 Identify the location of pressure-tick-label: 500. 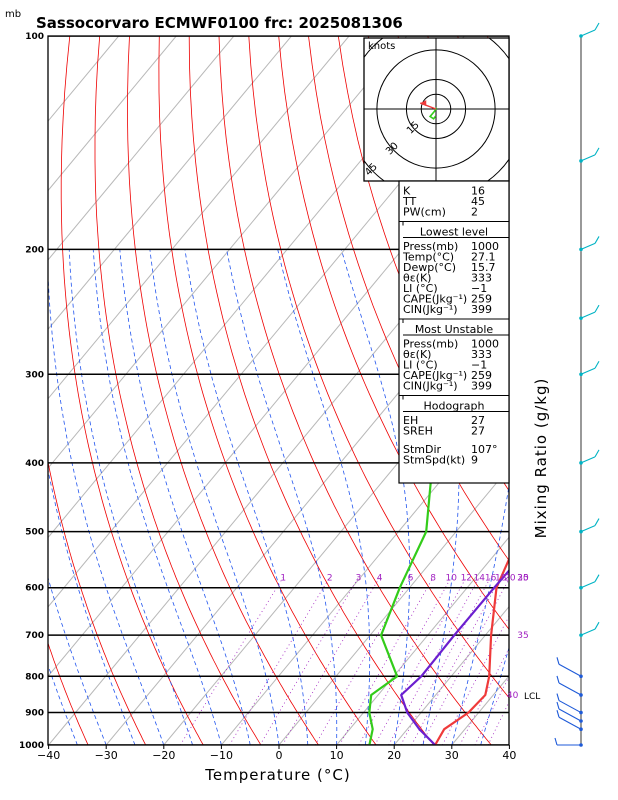
(34, 533).